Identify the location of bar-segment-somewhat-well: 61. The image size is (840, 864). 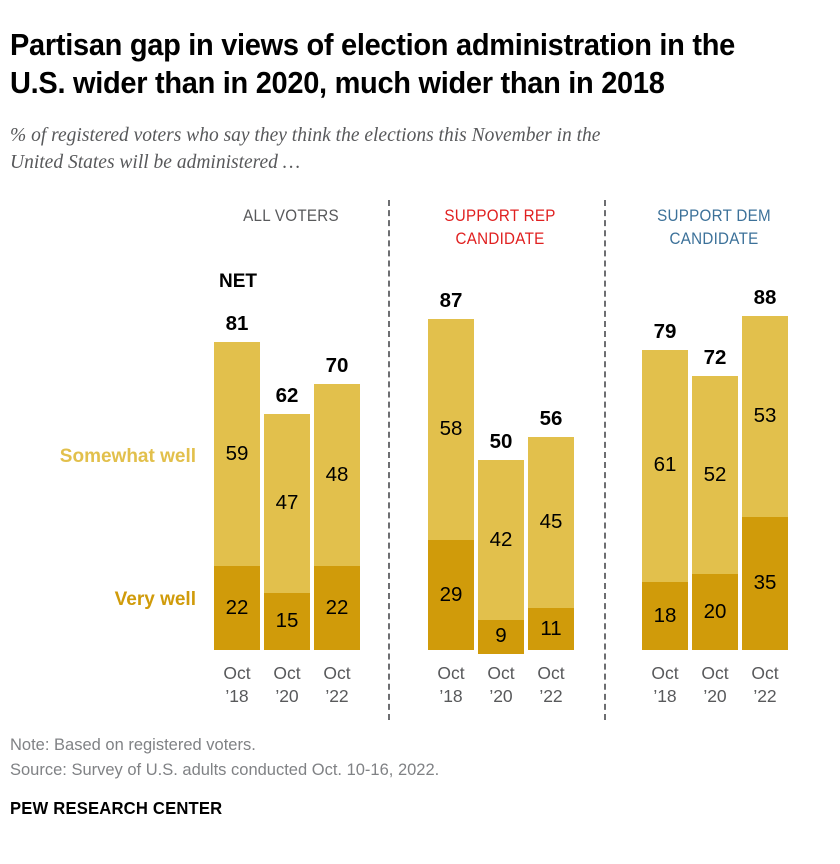
(665, 465).